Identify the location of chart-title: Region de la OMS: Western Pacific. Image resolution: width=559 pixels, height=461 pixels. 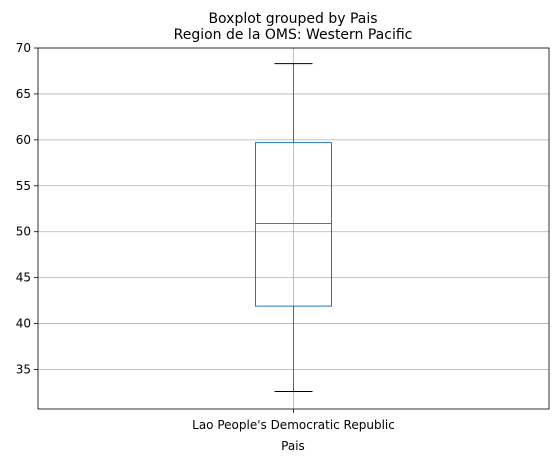
(293, 35).